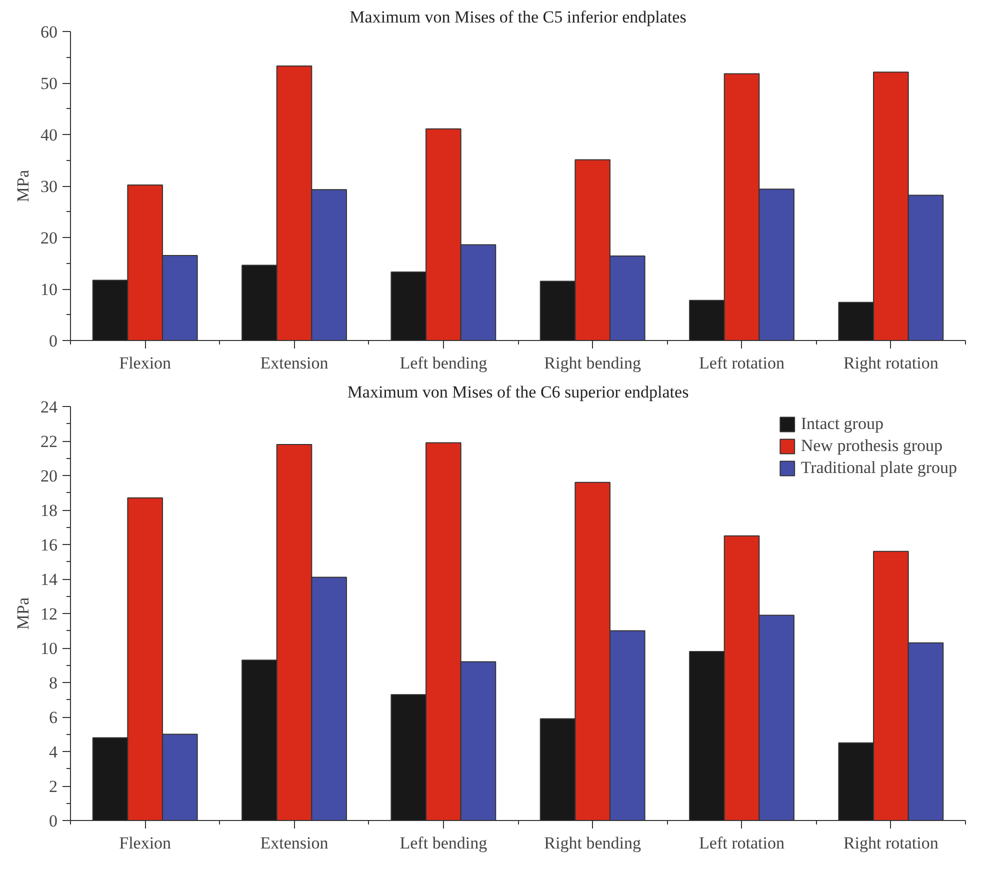 This screenshot has width=982, height=871. Describe the element at coordinates (518, 17) in the screenshot. I see `chart-title: Maximum von Mises of the C5 inferior endplates` at that location.